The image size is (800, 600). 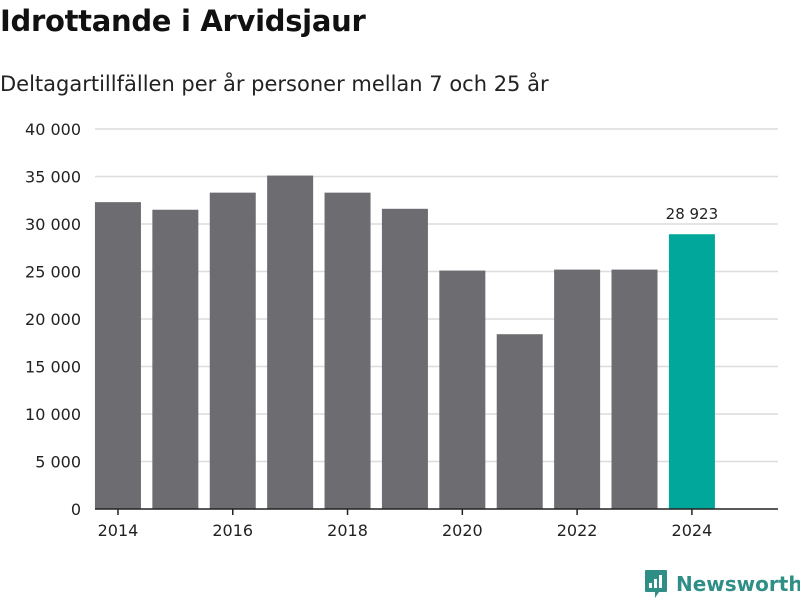 I want to click on bar-2019, so click(x=404, y=359).